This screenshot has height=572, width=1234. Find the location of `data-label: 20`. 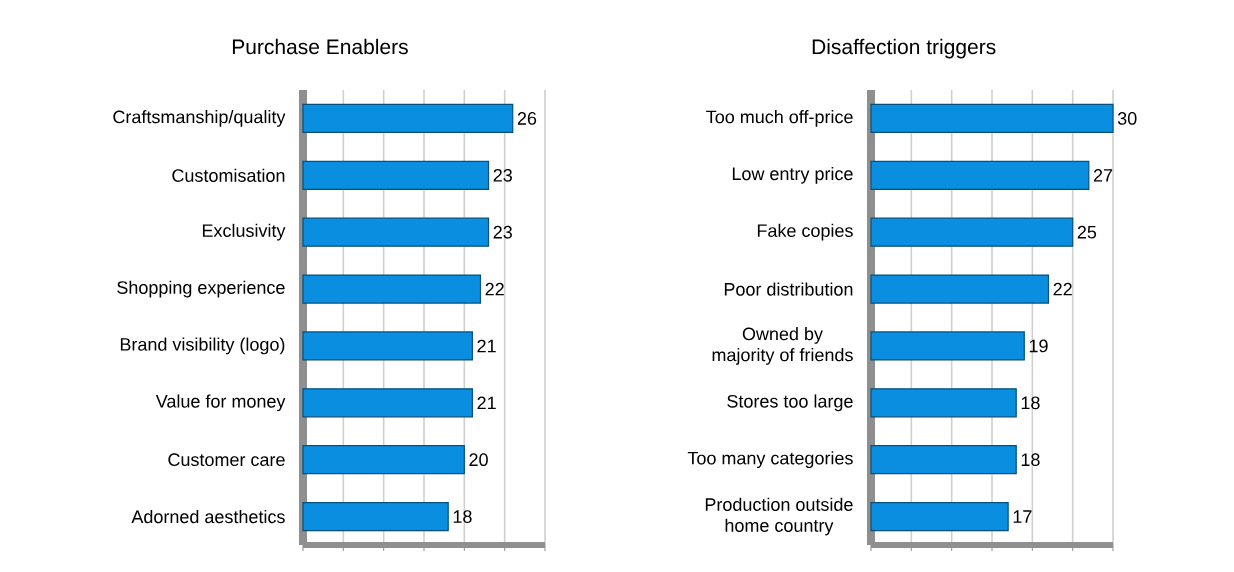

data-label: 20 is located at coordinates (478, 460).